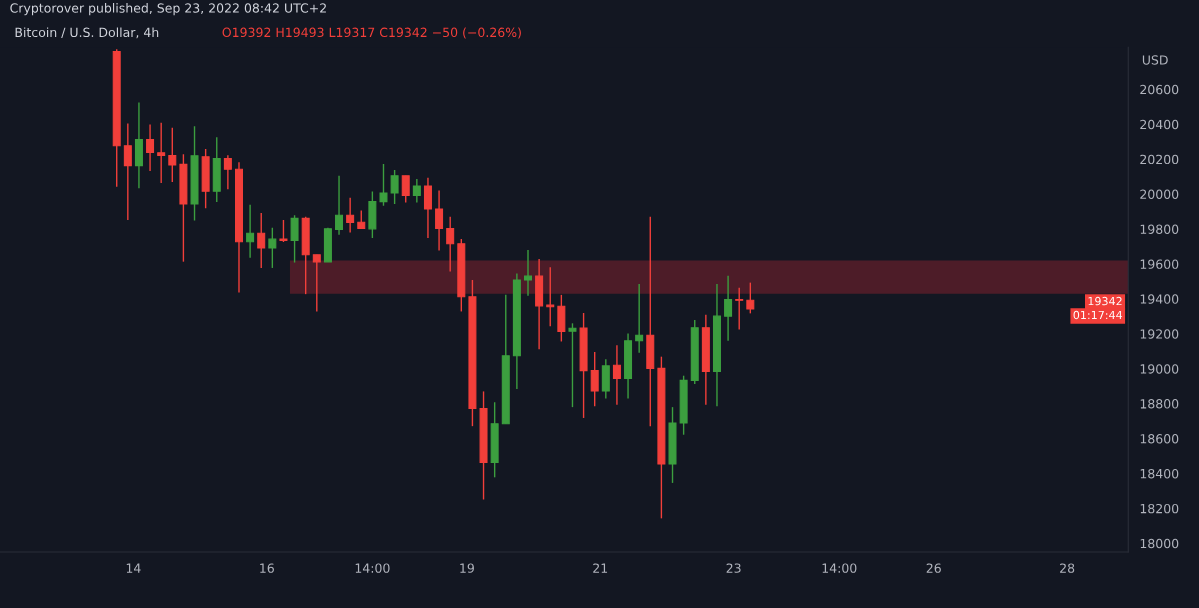  Describe the element at coordinates (1159, 334) in the screenshot. I see `y-tick-label: 19200` at that location.